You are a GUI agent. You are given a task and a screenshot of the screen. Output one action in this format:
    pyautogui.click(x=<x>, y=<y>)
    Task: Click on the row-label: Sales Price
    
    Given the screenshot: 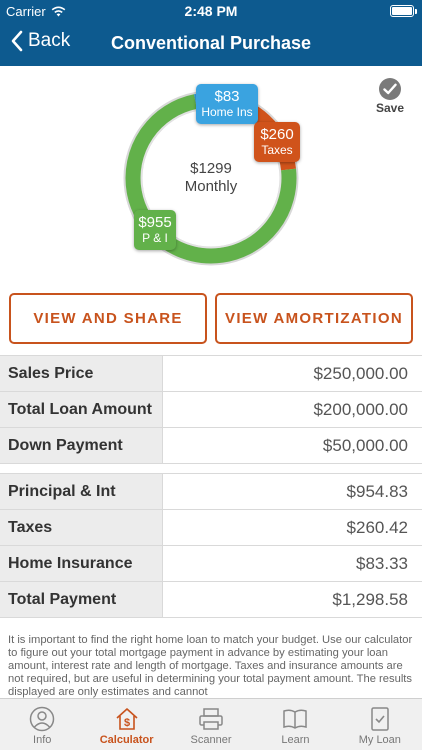 What is the action you would take?
    pyautogui.click(x=81, y=373)
    